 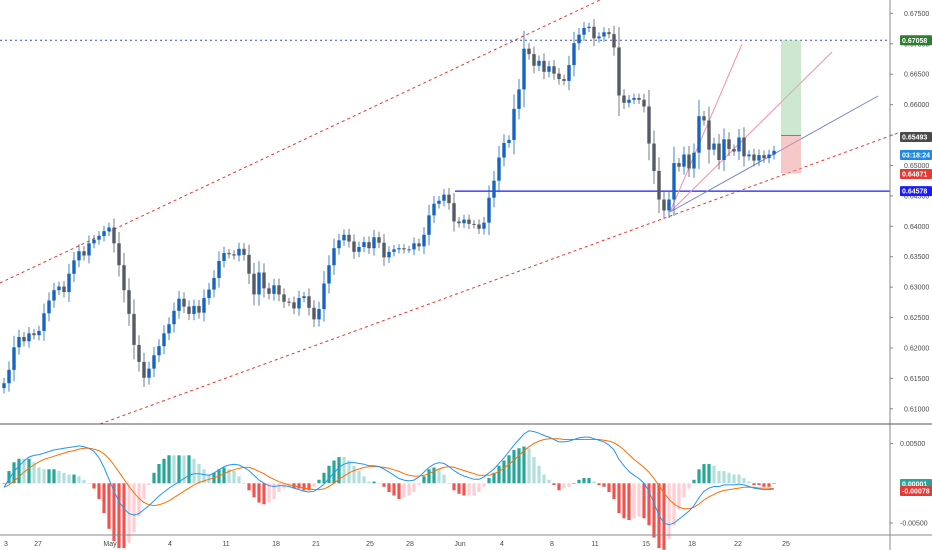 What do you see at coordinates (791, 88) in the screenshot?
I see `profit-zone` at bounding box center [791, 88].